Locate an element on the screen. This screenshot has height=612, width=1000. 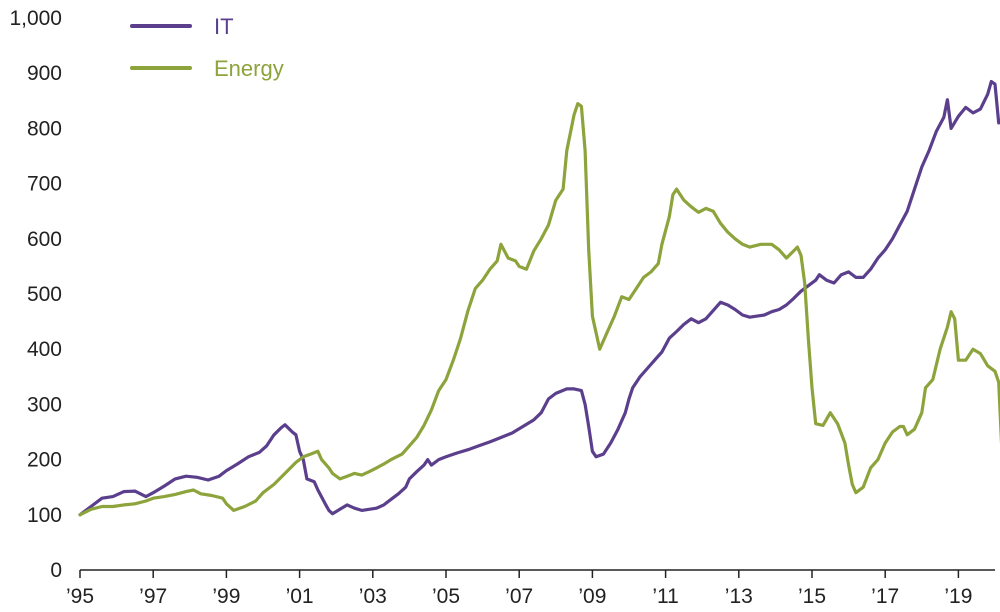
x-tick-label-2017: ’17 is located at coordinates (885, 596).